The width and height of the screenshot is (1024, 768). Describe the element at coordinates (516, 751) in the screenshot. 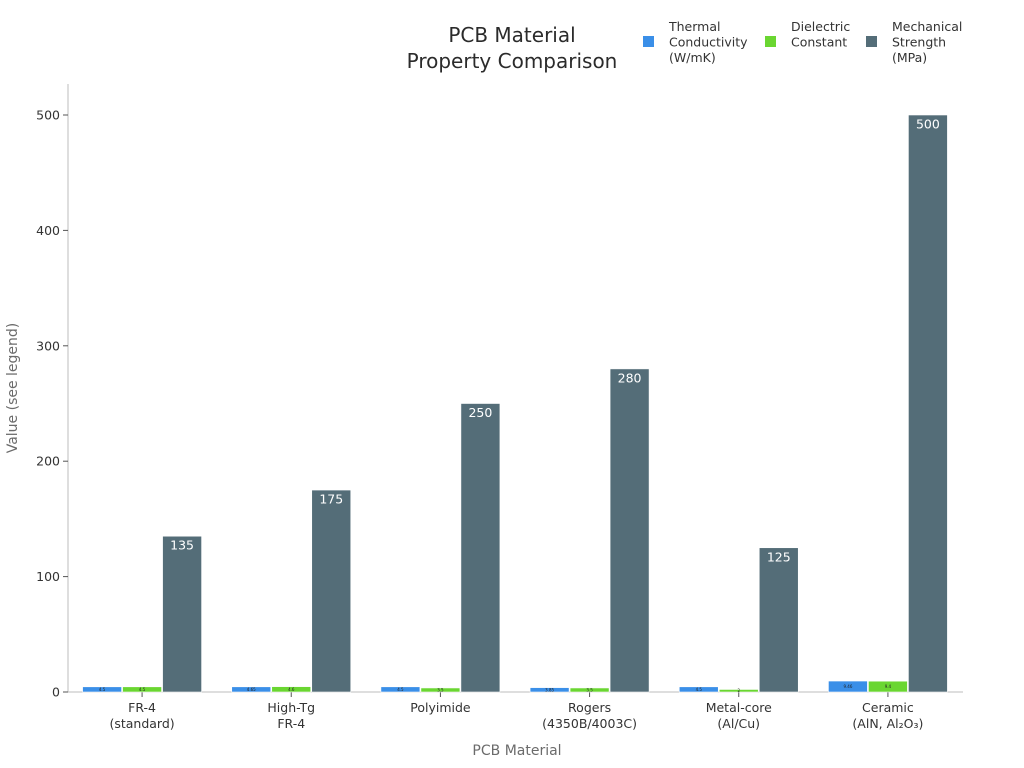

I see `x-axis-label: PCB Material` at that location.